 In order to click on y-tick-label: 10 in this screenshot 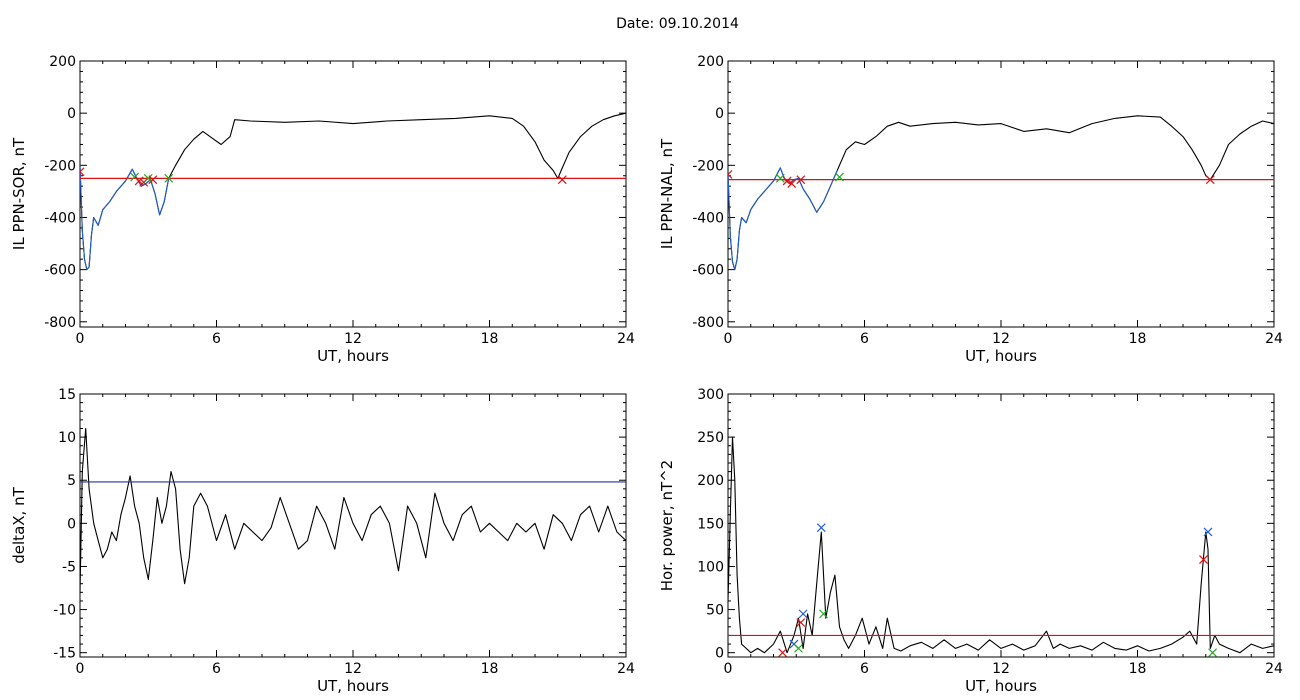, I will do `click(67, 438)`.